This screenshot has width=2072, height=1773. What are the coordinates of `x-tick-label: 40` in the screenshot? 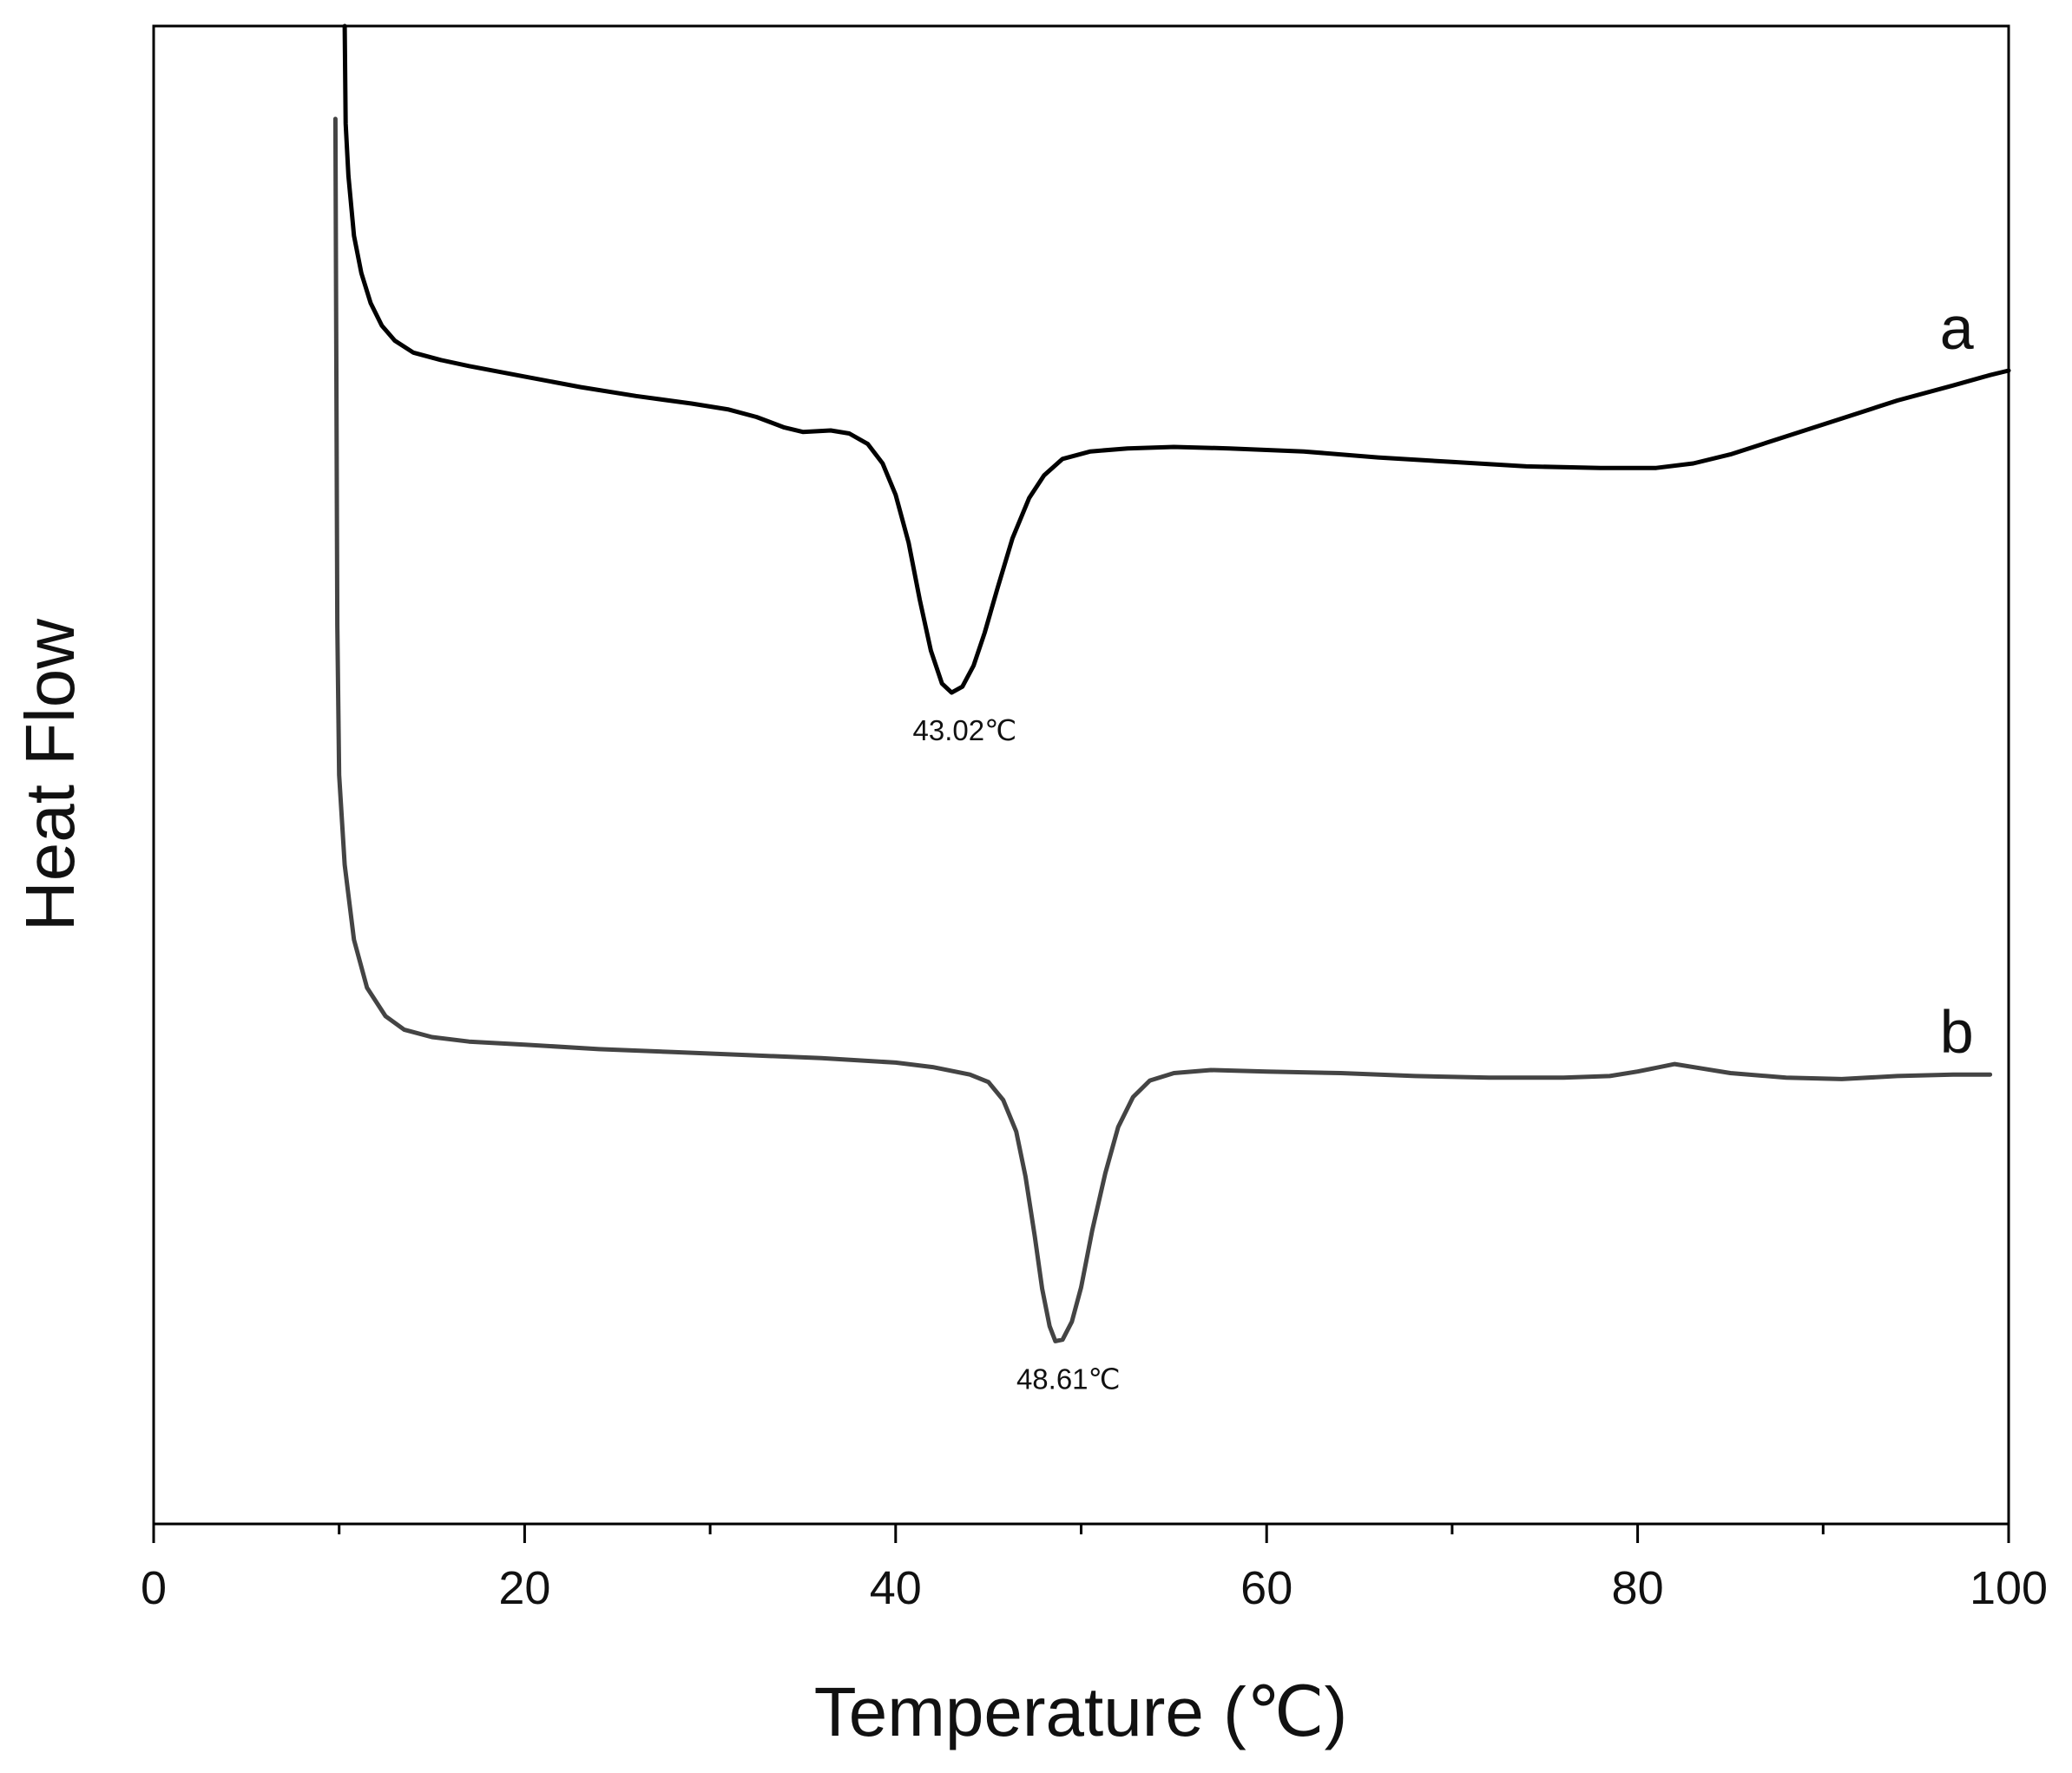 It's located at (896, 1588).